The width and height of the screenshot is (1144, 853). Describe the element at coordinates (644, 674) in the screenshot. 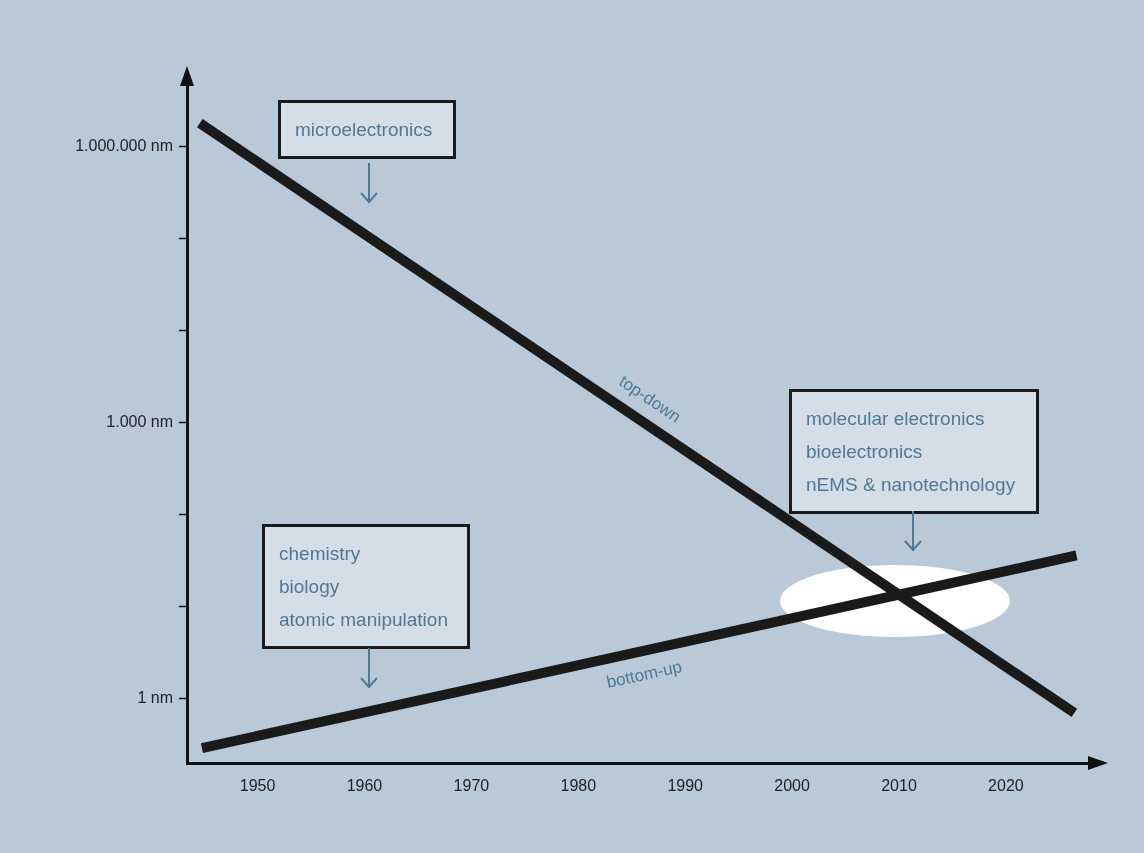

I see `text: bottom-up` at that location.